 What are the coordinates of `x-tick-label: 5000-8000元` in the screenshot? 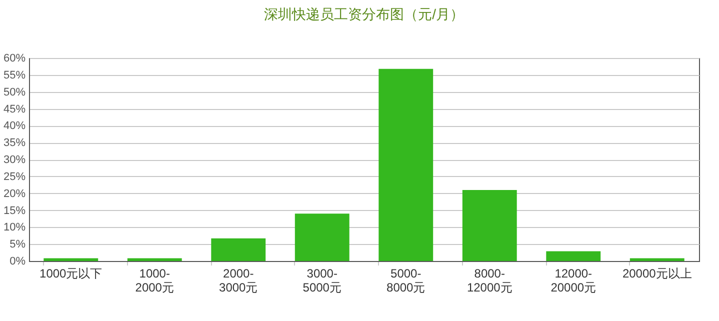 It's located at (406, 280).